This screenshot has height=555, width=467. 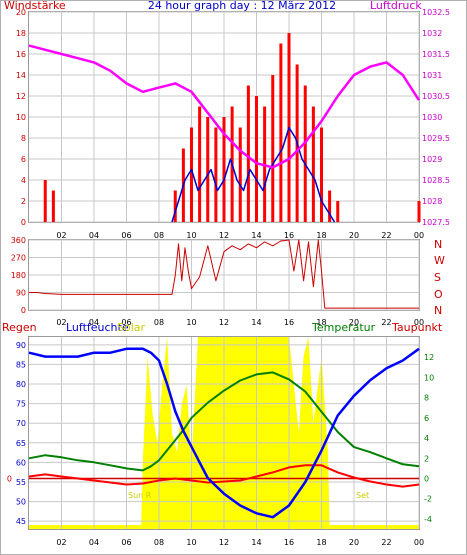 What do you see at coordinates (429, 357) in the screenshot?
I see `y-tick-label-temperature: 12` at bounding box center [429, 357].